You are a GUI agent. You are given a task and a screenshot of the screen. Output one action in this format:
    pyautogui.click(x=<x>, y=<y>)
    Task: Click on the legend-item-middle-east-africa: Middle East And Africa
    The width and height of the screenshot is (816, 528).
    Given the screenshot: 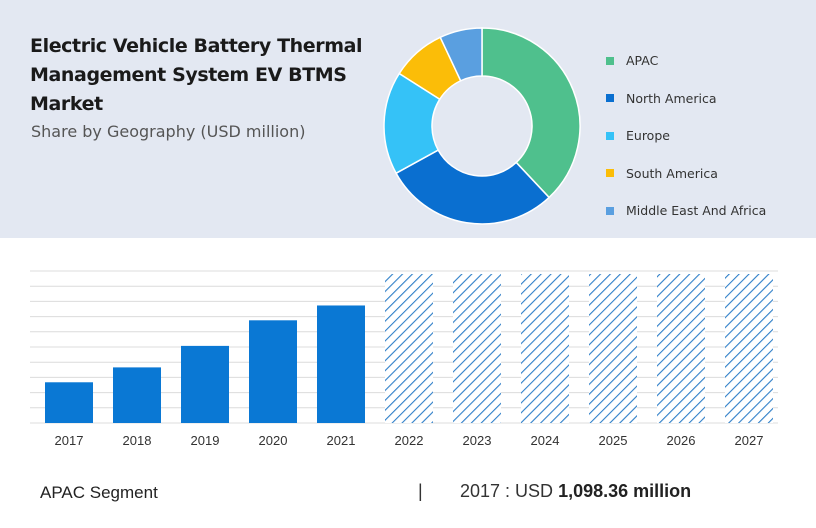 What is the action you would take?
    pyautogui.click(x=686, y=211)
    